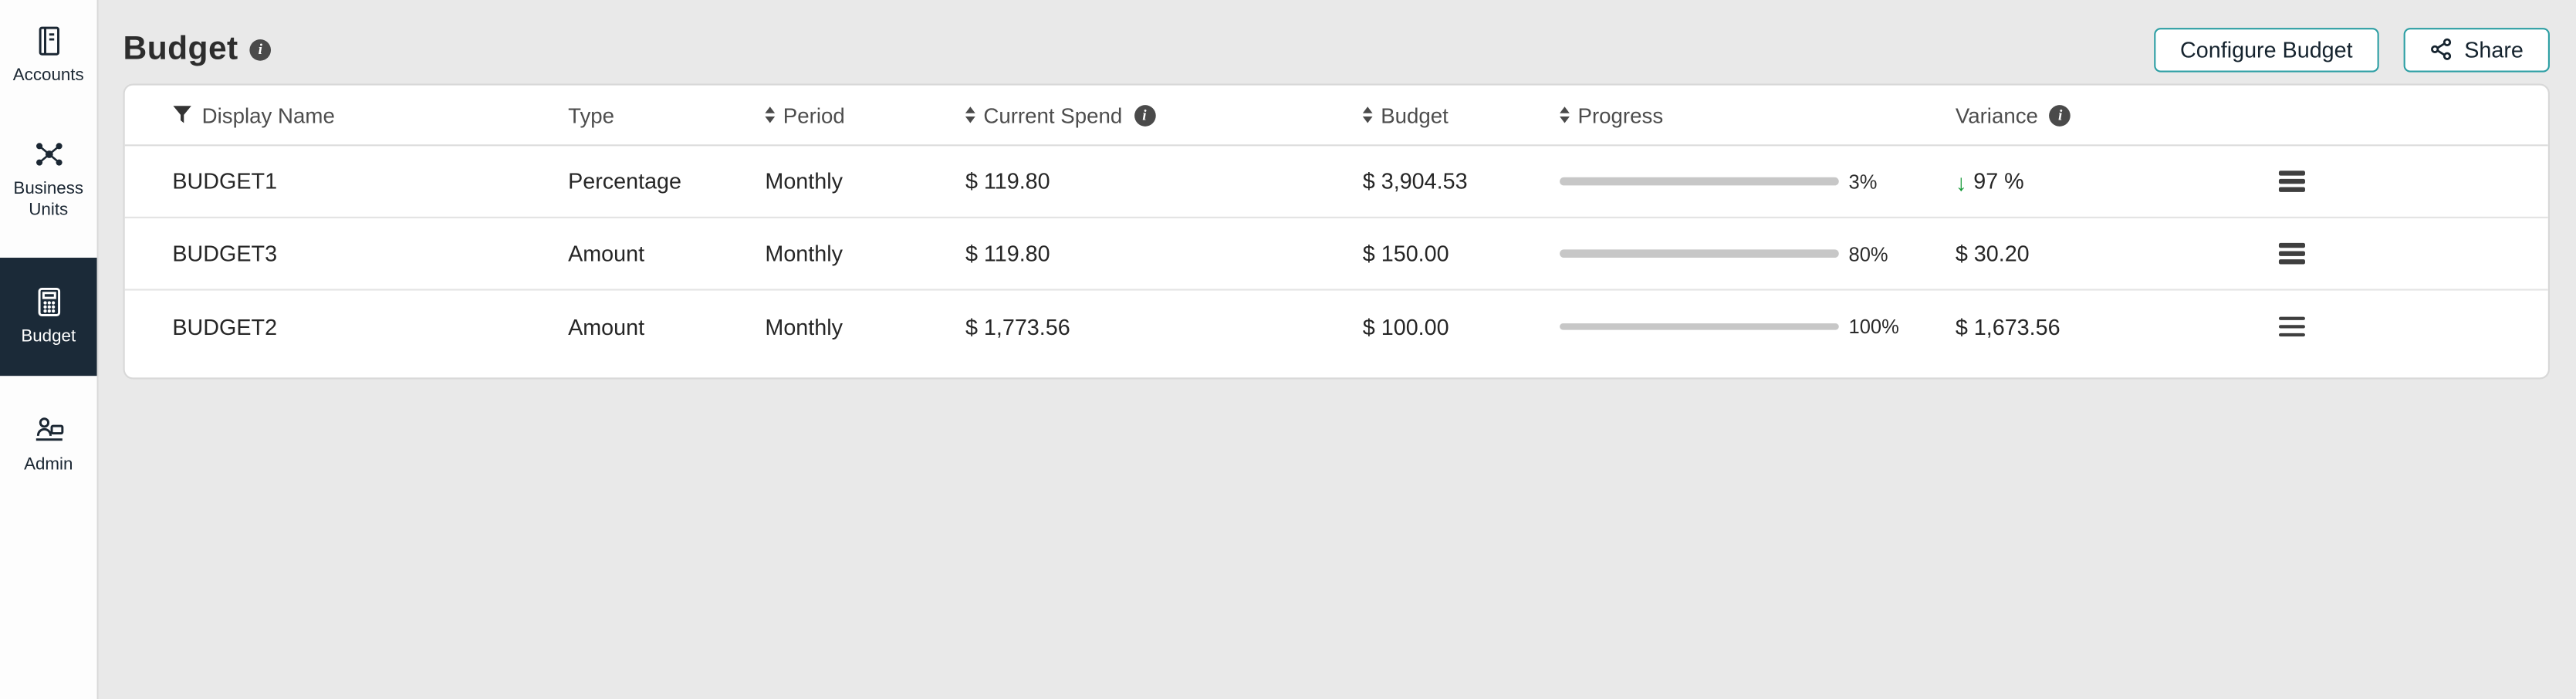  Describe the element at coordinates (1863, 182) in the screenshot. I see `progress-label: 3%` at that location.